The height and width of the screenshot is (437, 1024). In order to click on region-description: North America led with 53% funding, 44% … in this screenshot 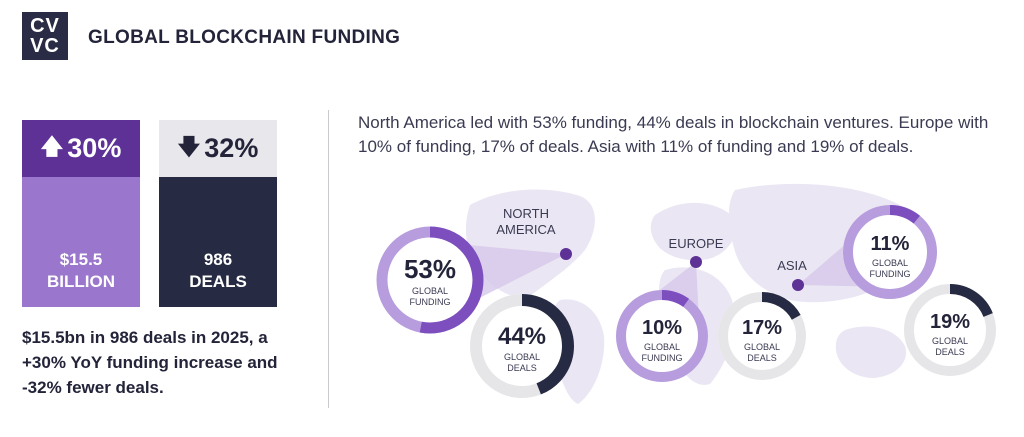, I will do `click(673, 134)`.